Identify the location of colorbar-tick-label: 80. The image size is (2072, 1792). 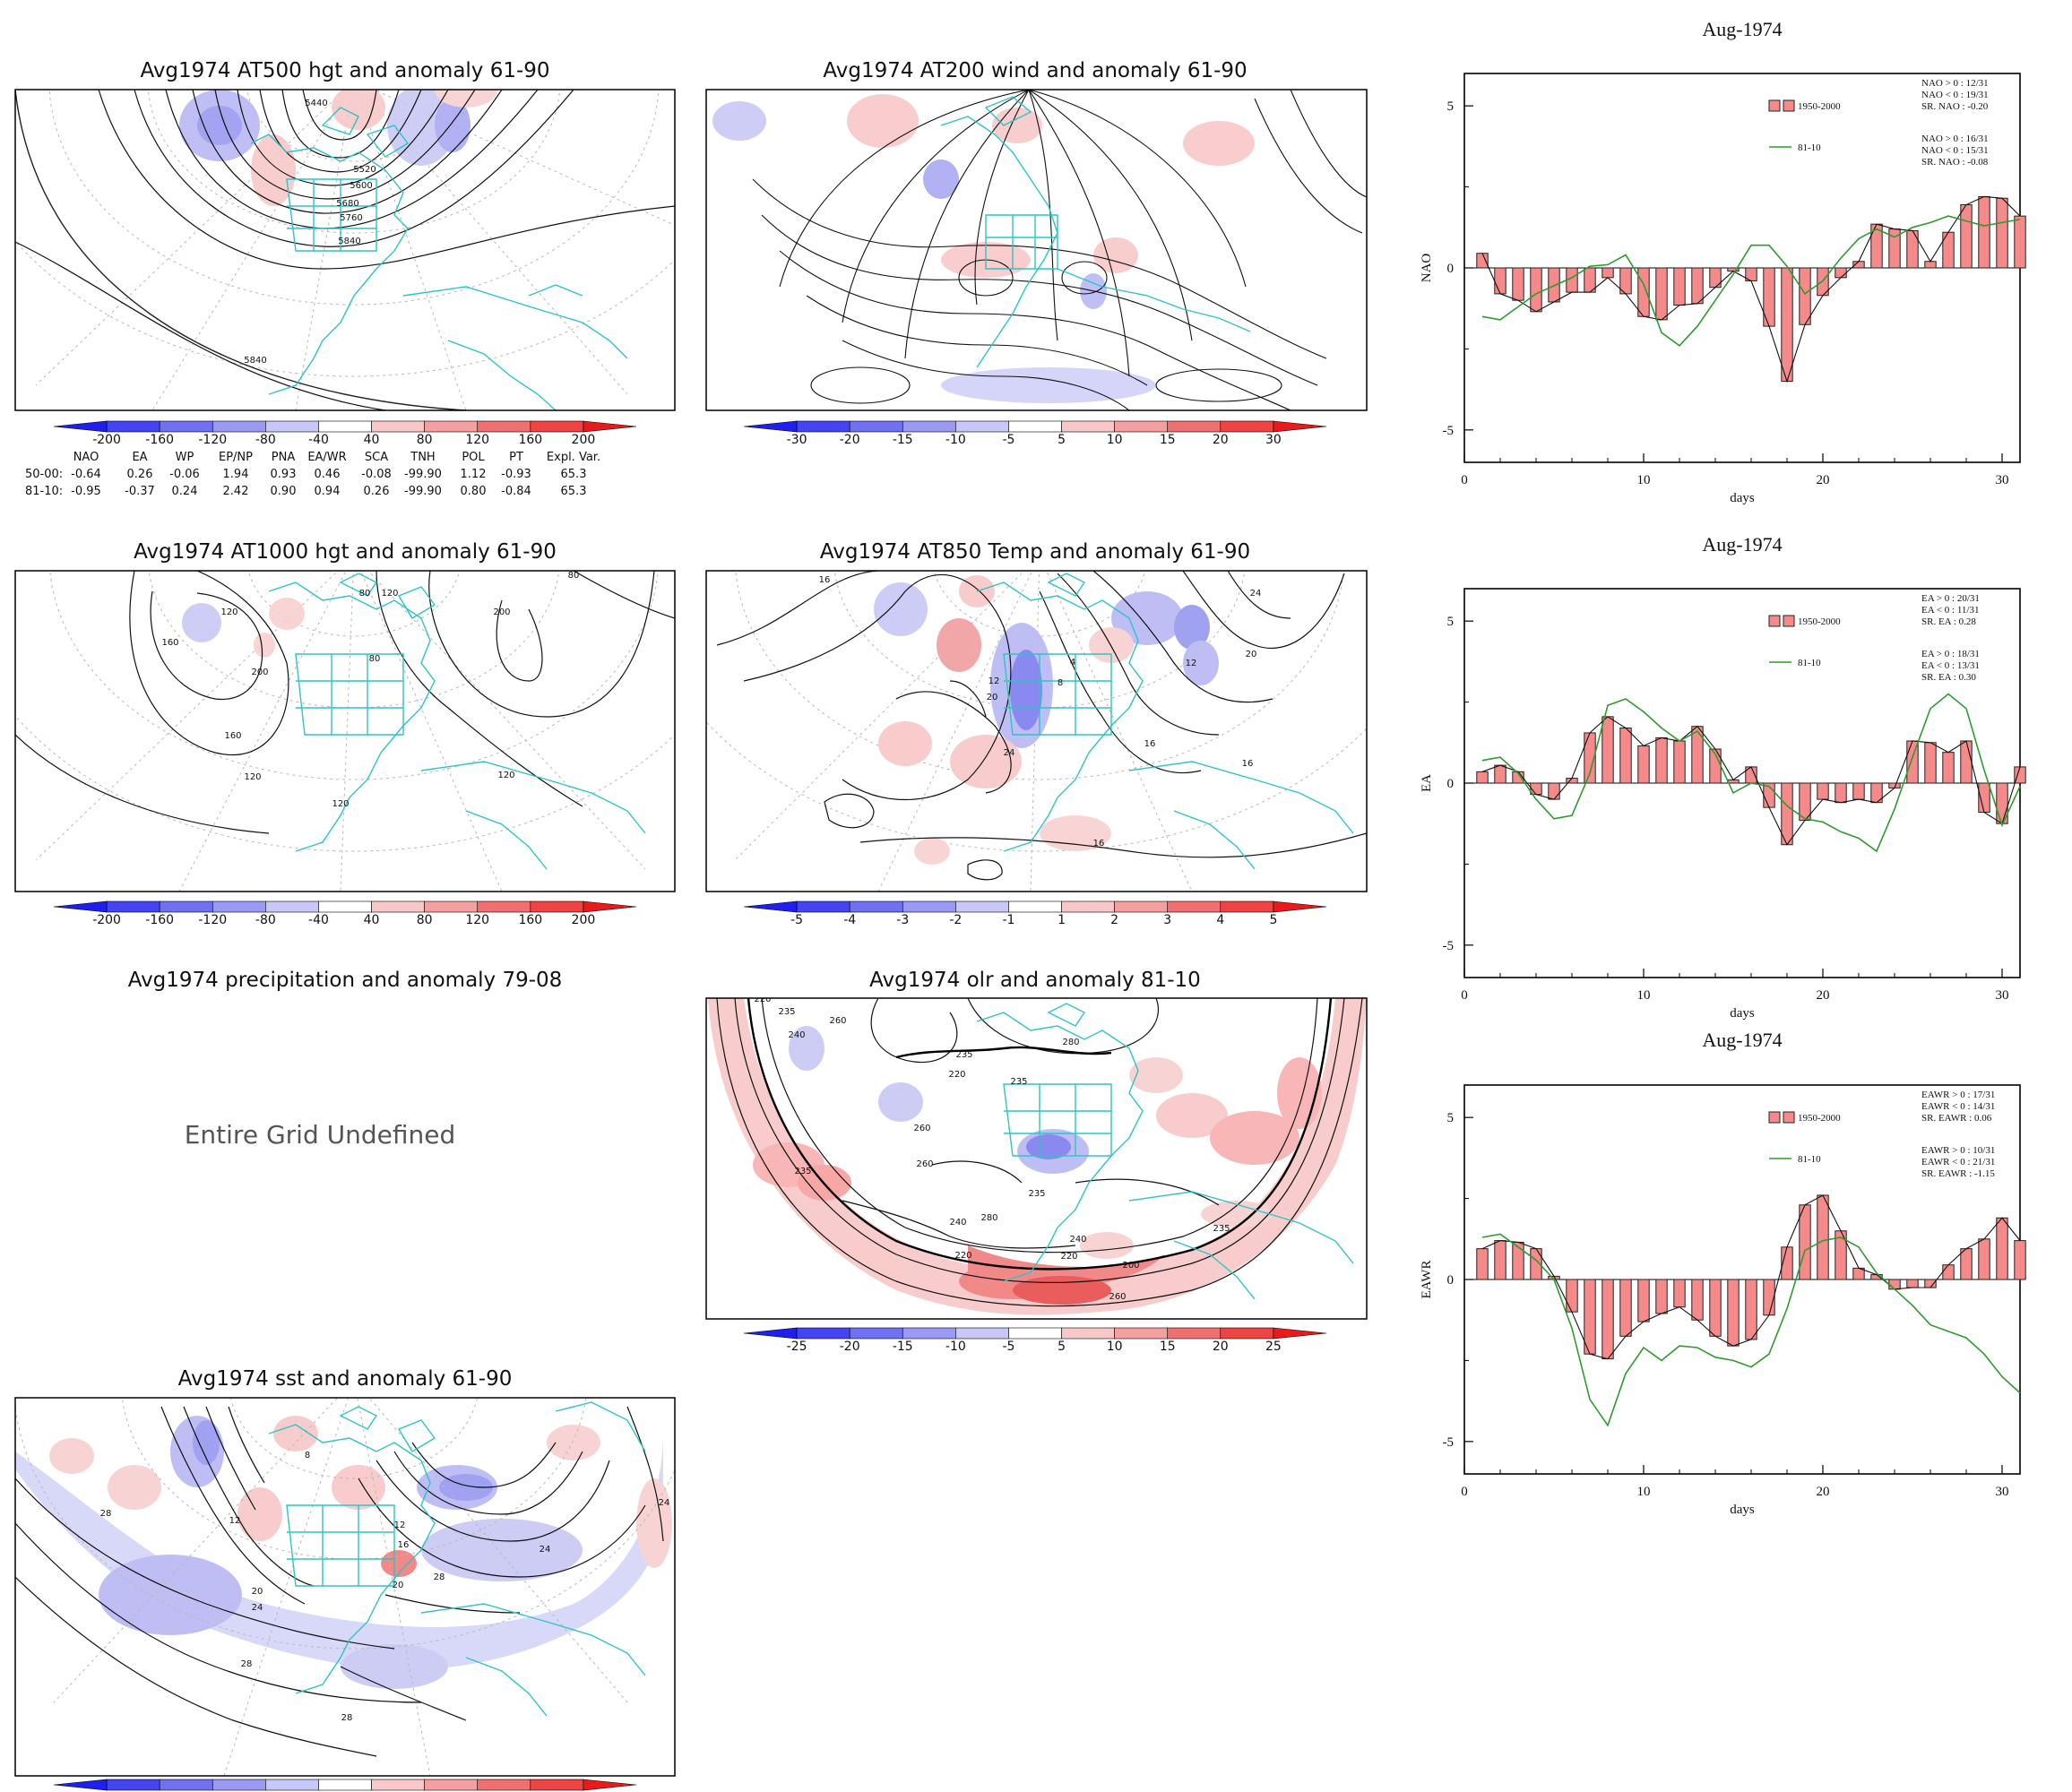
(425, 920).